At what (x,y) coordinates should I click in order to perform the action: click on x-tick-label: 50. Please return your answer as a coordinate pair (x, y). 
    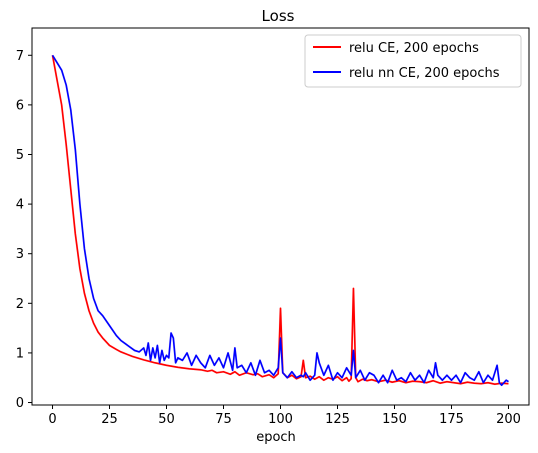
    Looking at the image, I should click on (166, 419).